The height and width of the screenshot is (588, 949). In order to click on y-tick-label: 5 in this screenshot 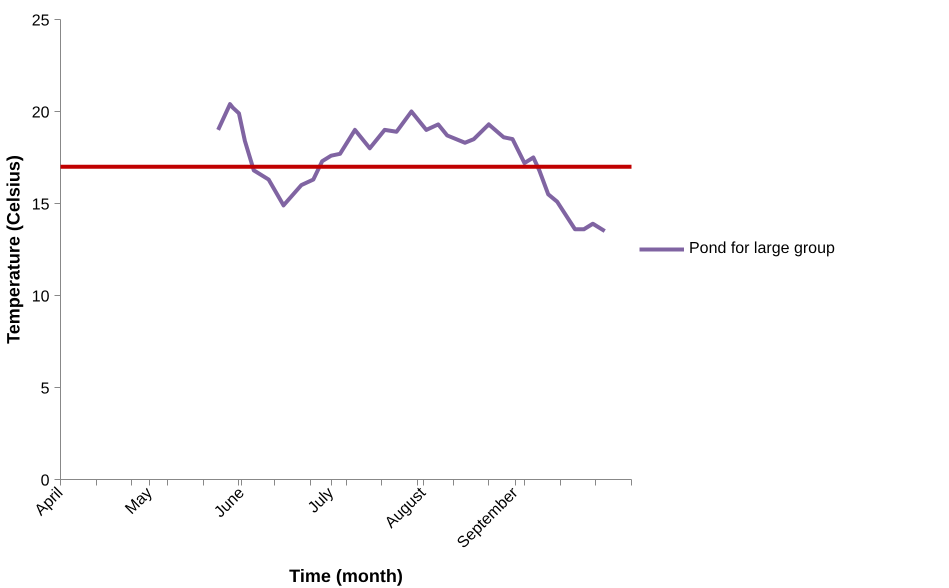, I will do `click(45, 389)`.